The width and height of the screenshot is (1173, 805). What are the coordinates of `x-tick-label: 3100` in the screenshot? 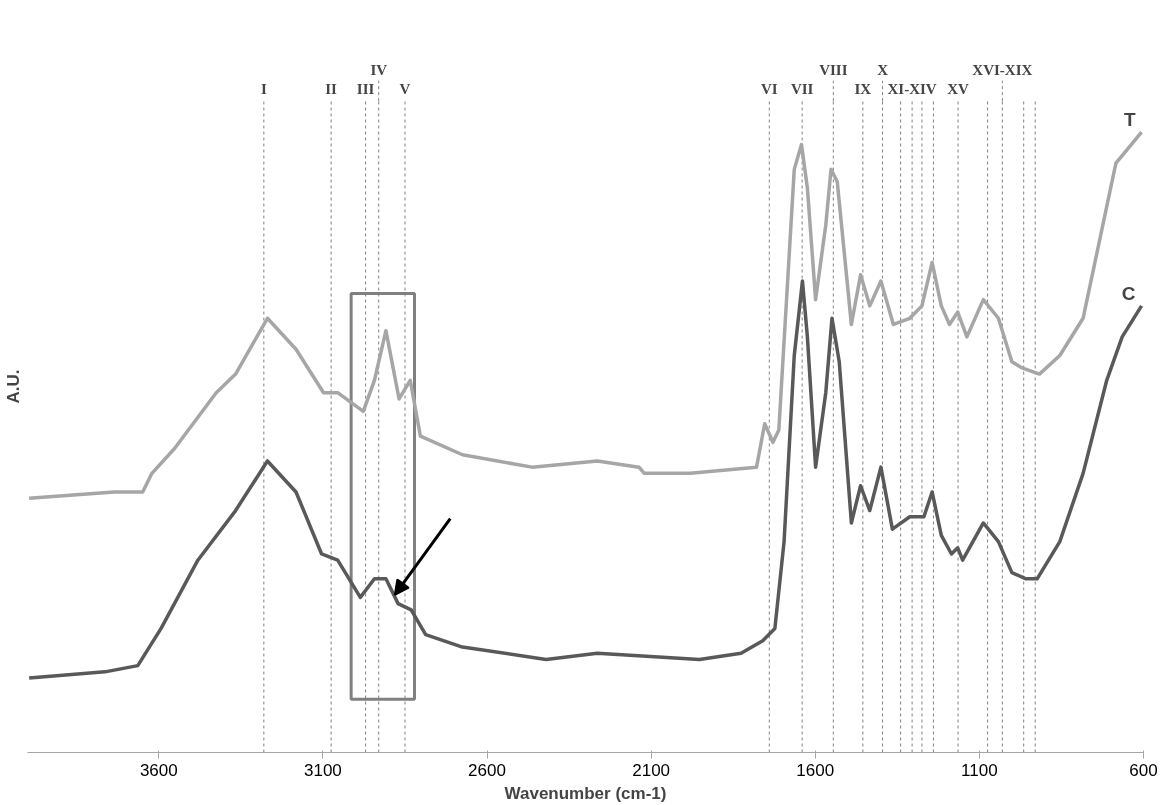 It's located at (323, 770).